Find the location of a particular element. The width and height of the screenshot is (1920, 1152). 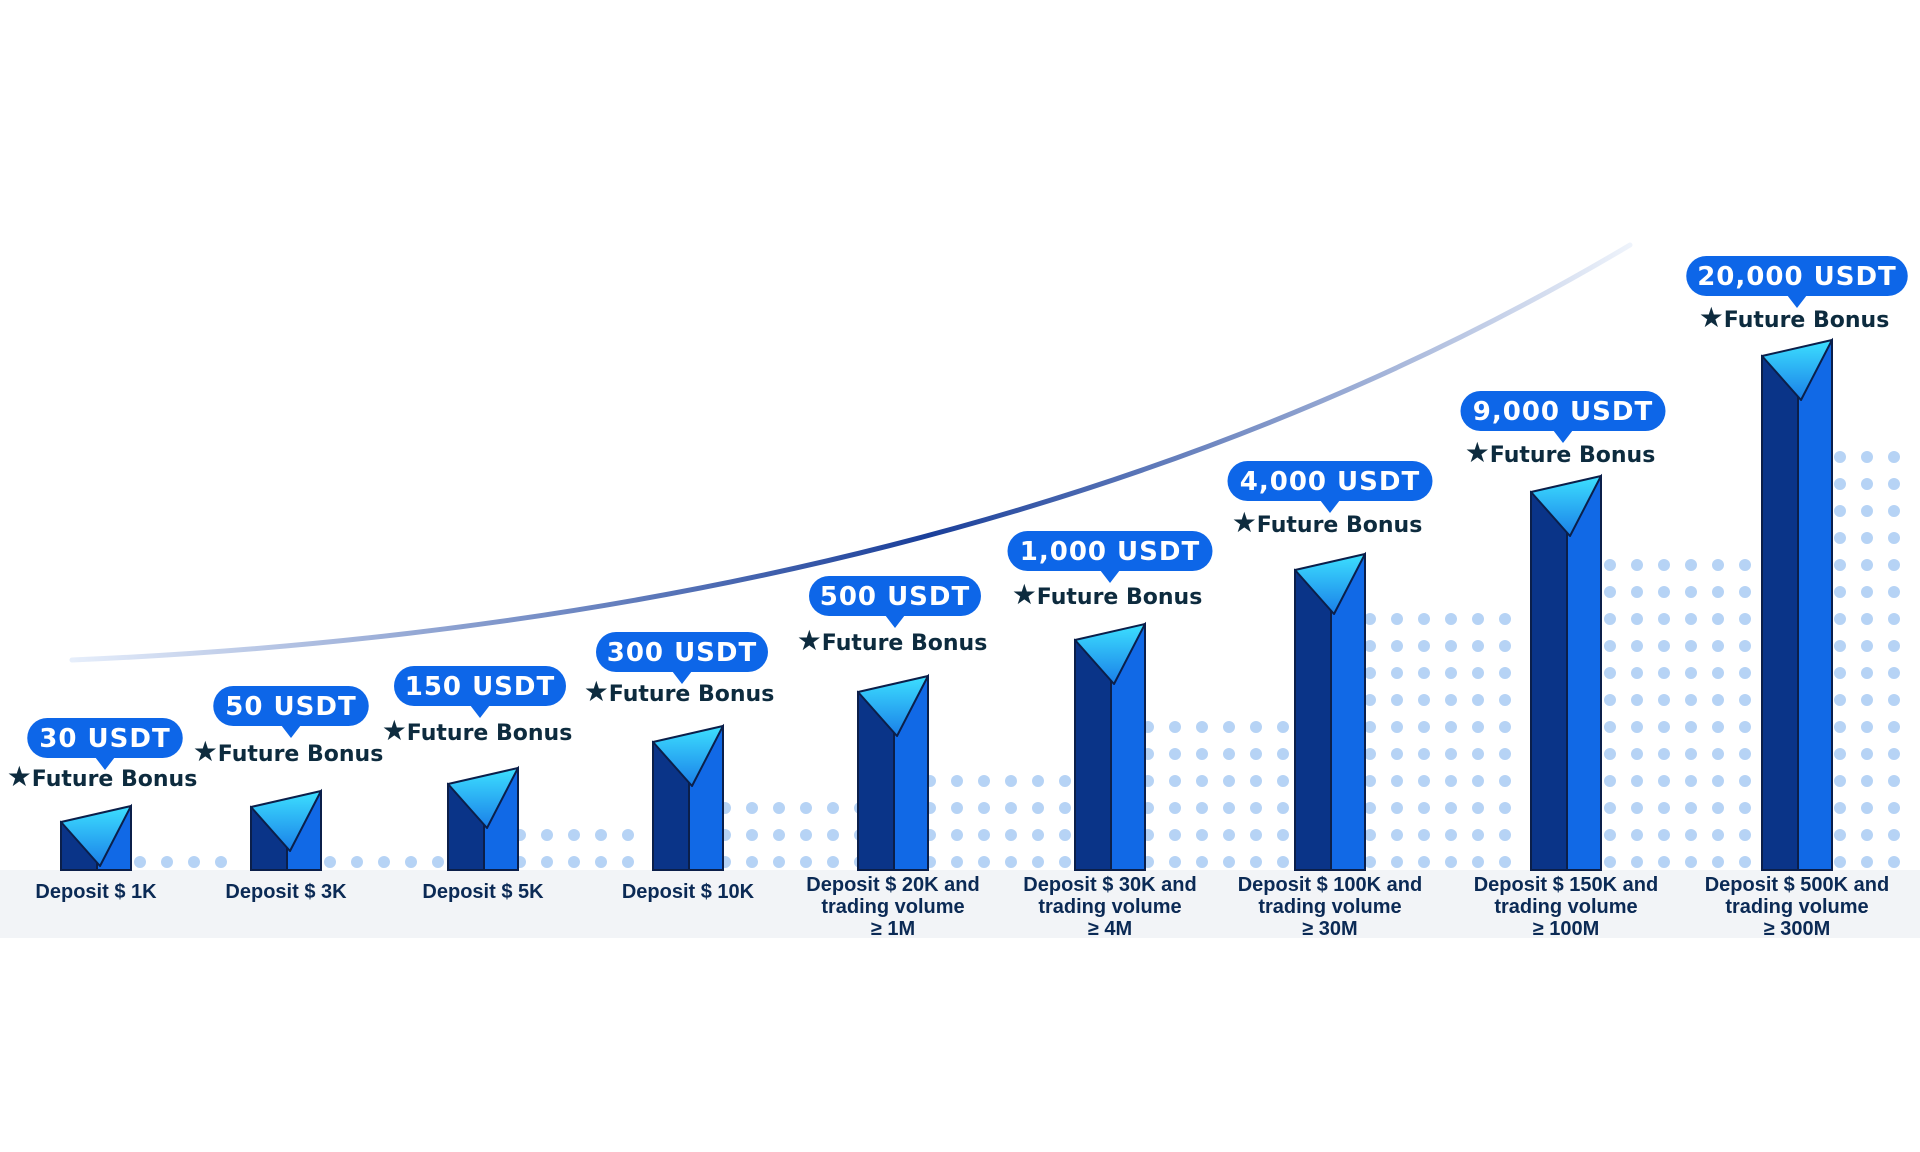

value-label-pill: 150 USDT is located at coordinates (480, 692).